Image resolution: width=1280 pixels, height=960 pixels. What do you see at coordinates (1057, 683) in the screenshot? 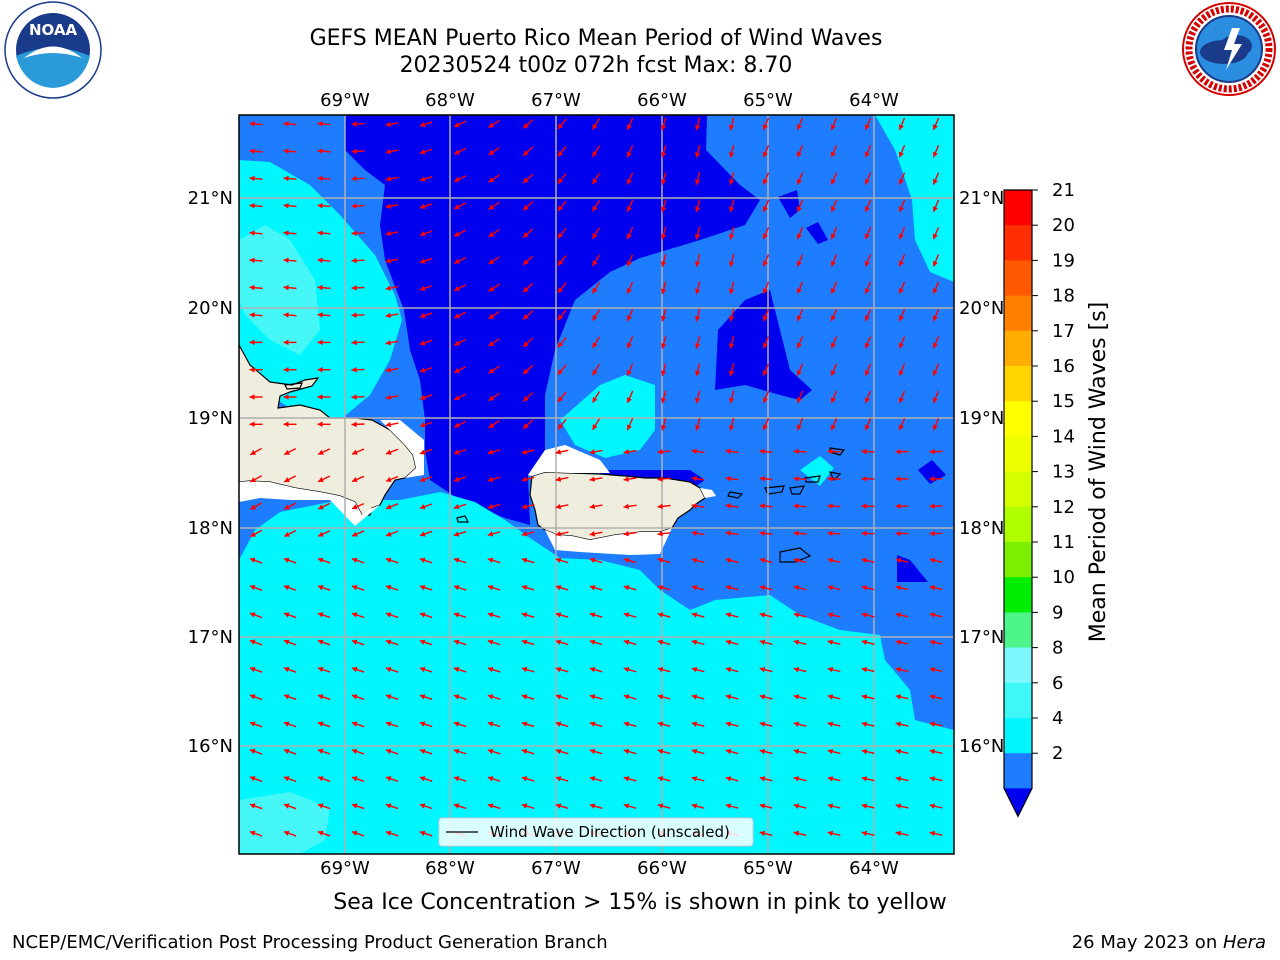
I see `colorbar-tick-label: 6` at bounding box center [1057, 683].